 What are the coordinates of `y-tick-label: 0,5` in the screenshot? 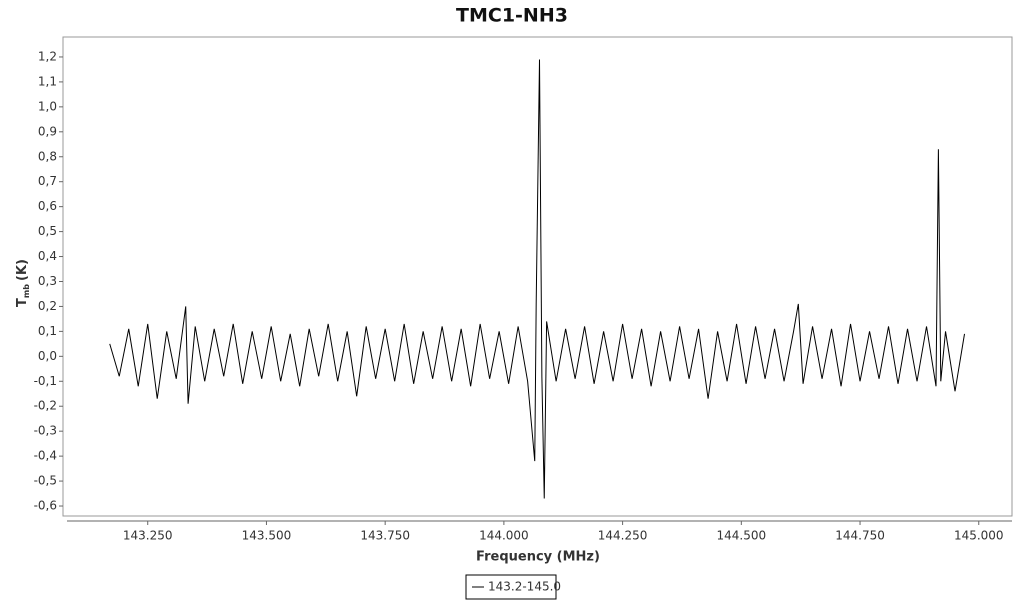 It's located at (47, 231).